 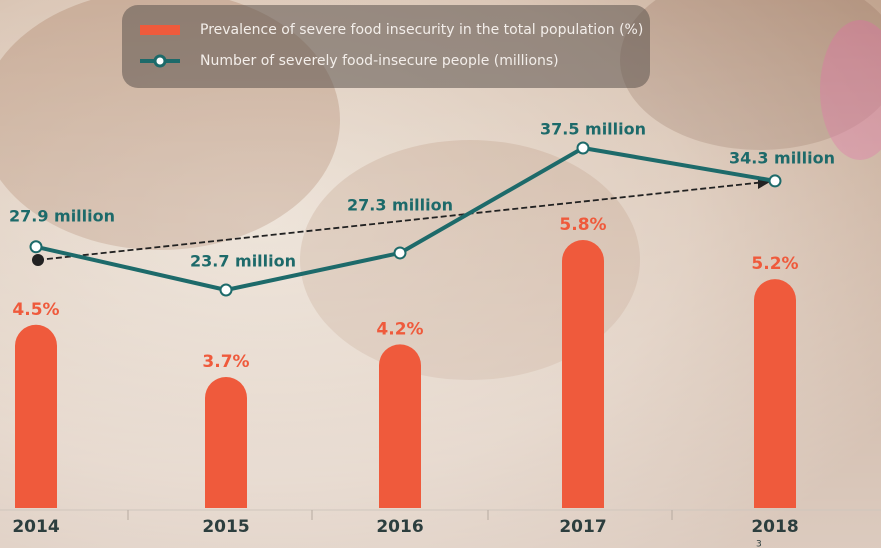 I want to click on trend-start, so click(x=38, y=260).